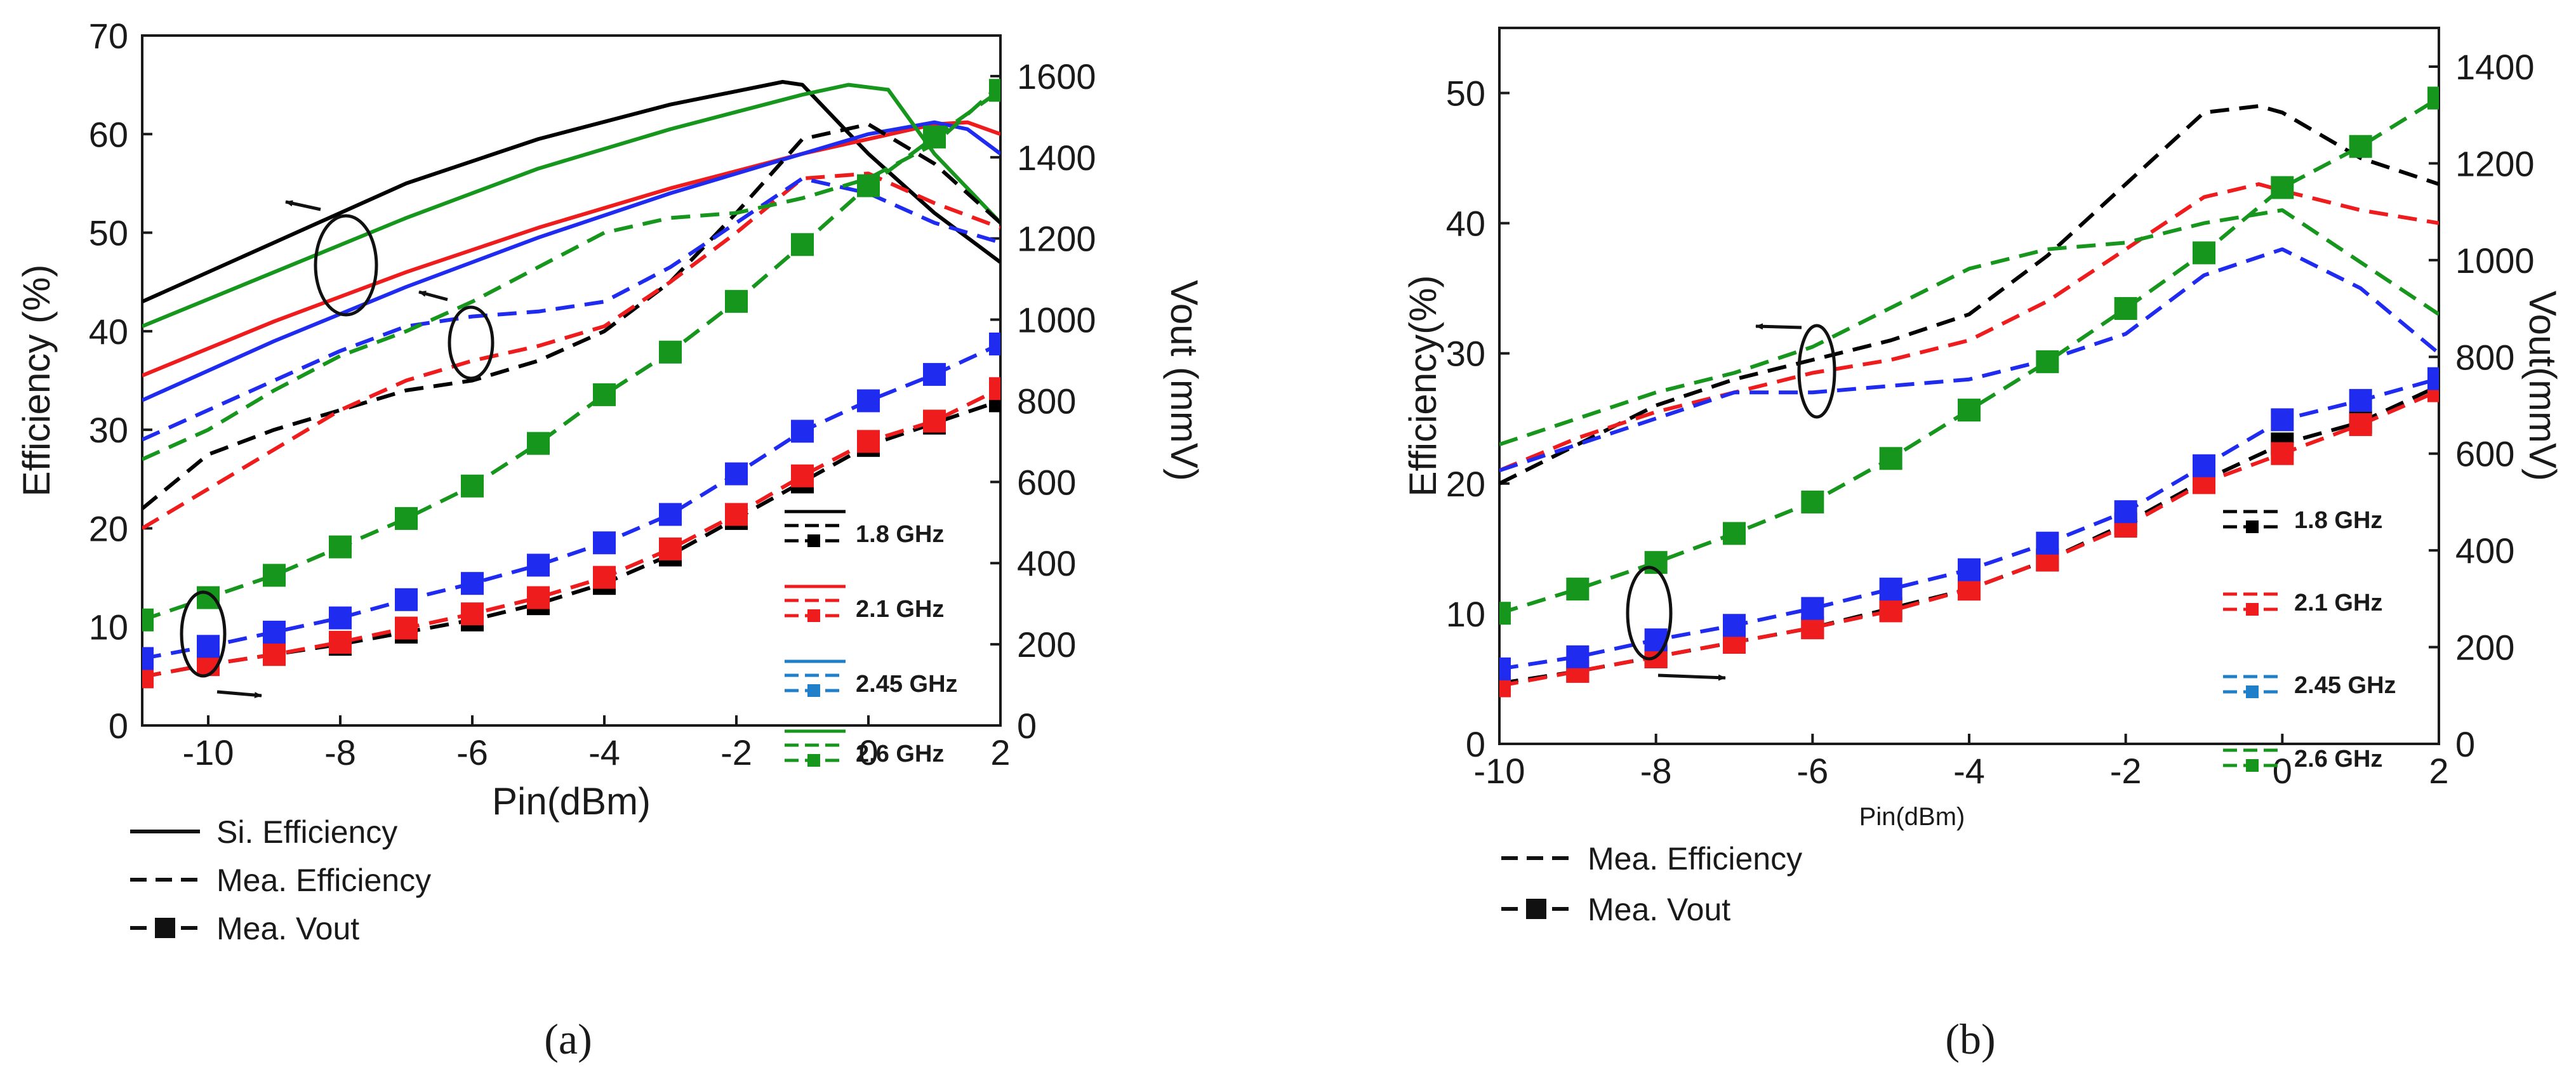  Describe the element at coordinates (571, 205) in the screenshot. I see `series-sim-eff-2-6-ghz` at that location.